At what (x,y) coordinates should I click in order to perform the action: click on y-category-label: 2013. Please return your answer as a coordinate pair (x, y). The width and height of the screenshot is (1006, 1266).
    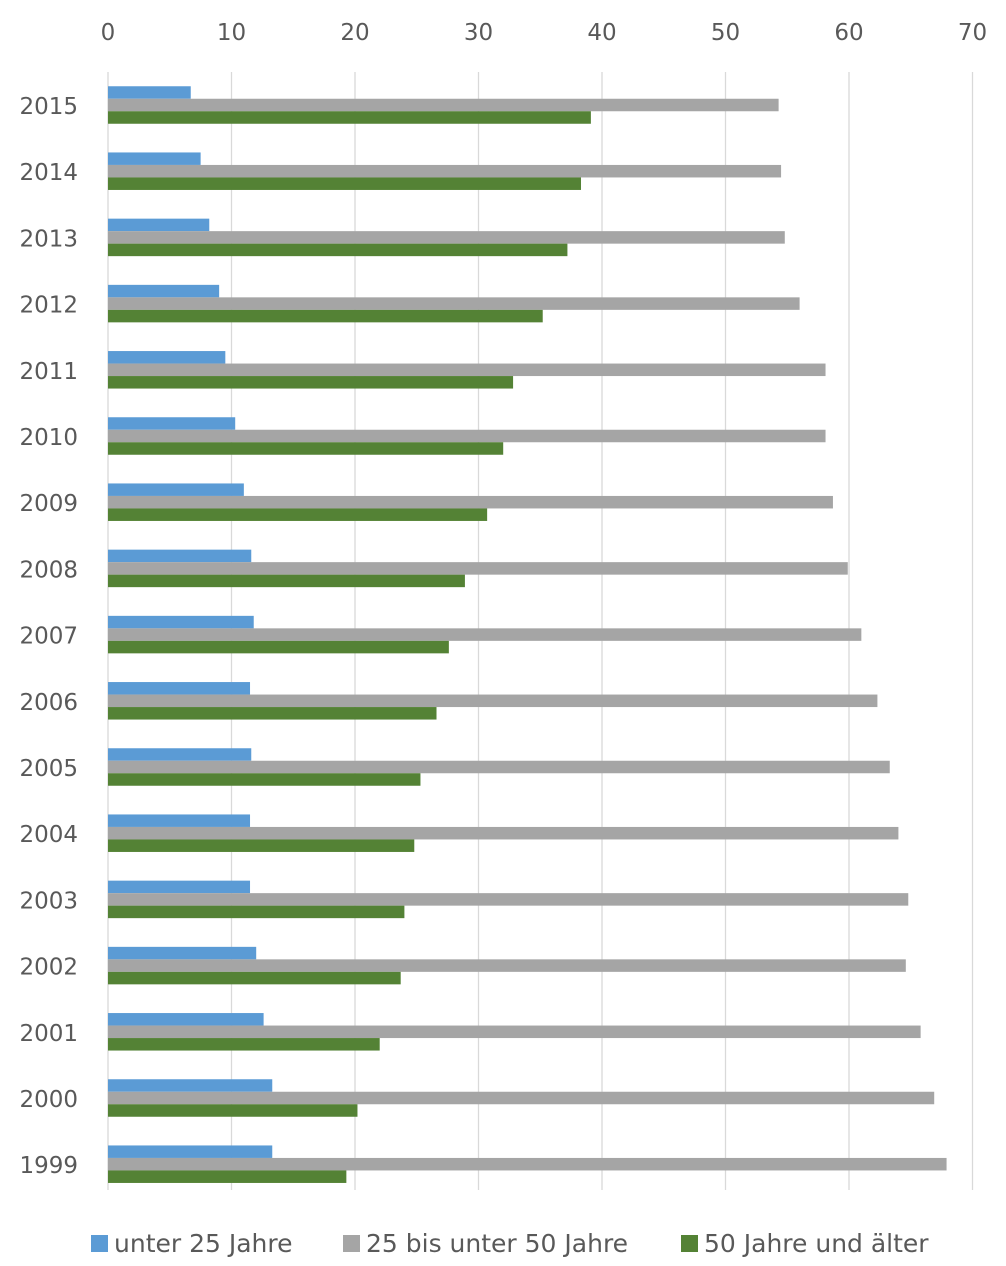
    Looking at the image, I should click on (48, 239).